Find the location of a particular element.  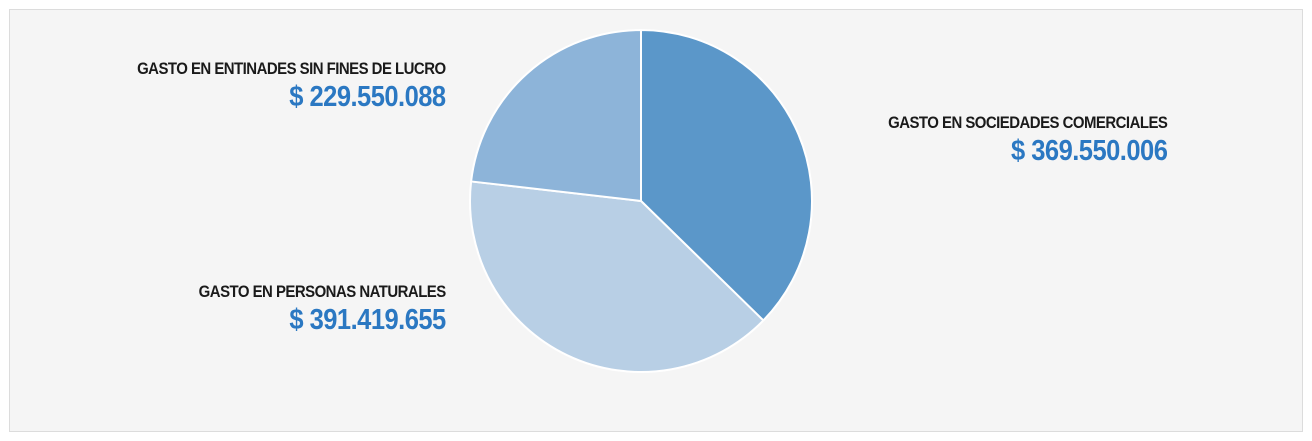

slice-amount: $ 369.550.006 is located at coordinates (1089, 151).